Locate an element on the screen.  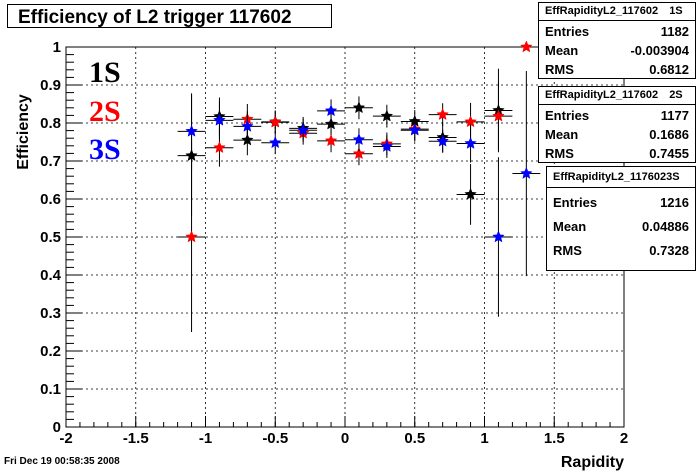
y-tick-label: 0.3 is located at coordinates (50, 313).